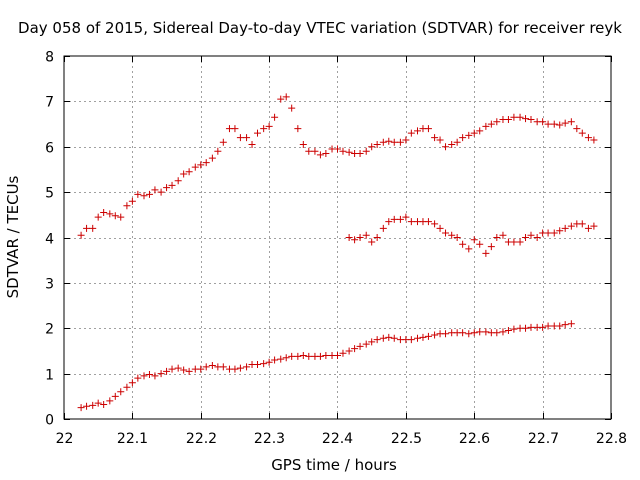 Image resolution: width=640 pixels, height=480 pixels. I want to click on x-tick-label: 22.6, so click(474, 439).